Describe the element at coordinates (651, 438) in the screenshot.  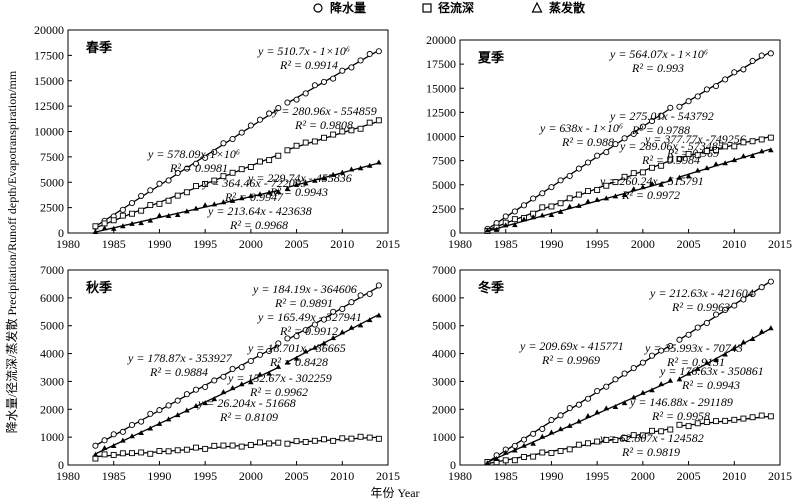
I see `regression-equation: y = 62.807x - 124582` at that location.